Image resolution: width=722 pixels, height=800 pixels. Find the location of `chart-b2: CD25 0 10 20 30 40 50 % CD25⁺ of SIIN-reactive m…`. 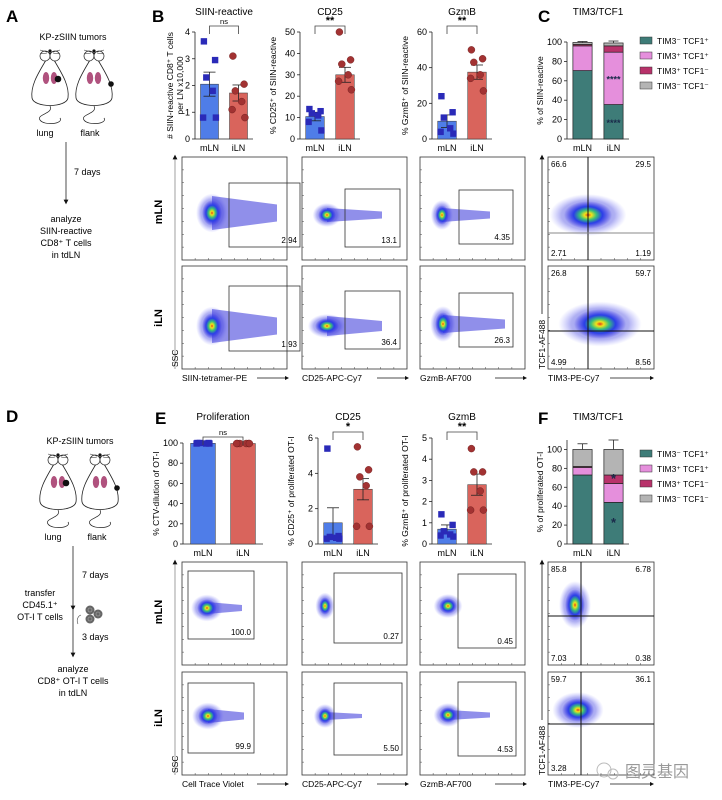

chart-b2: CD25 0 10 20 30 40 50 % CD25⁺ of SIIN-reactive m… is located at coordinates (314, 80).